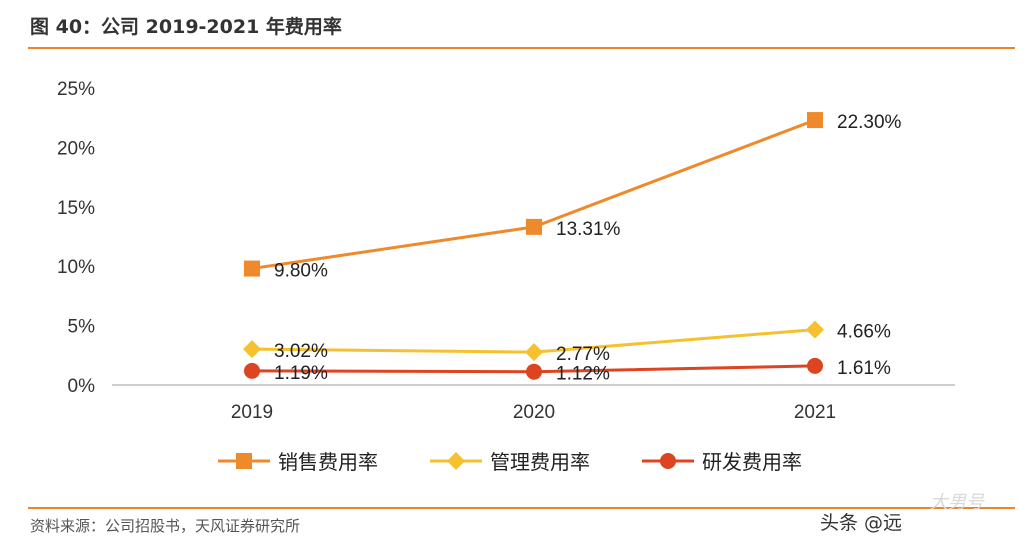  Describe the element at coordinates (328, 462) in the screenshot. I see `legend-label-0: 销售费用率` at that location.